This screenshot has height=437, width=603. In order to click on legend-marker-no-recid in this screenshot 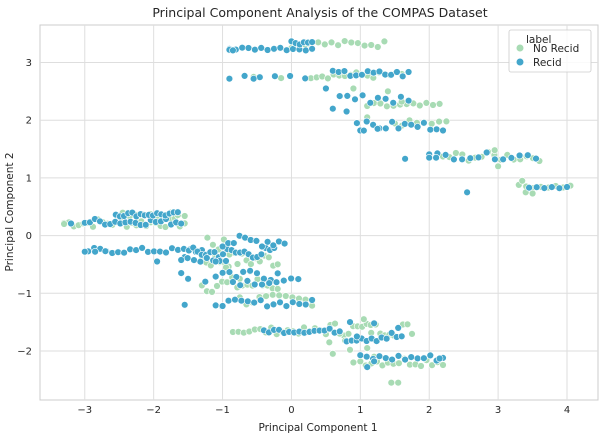, I will do `click(520, 48)`.